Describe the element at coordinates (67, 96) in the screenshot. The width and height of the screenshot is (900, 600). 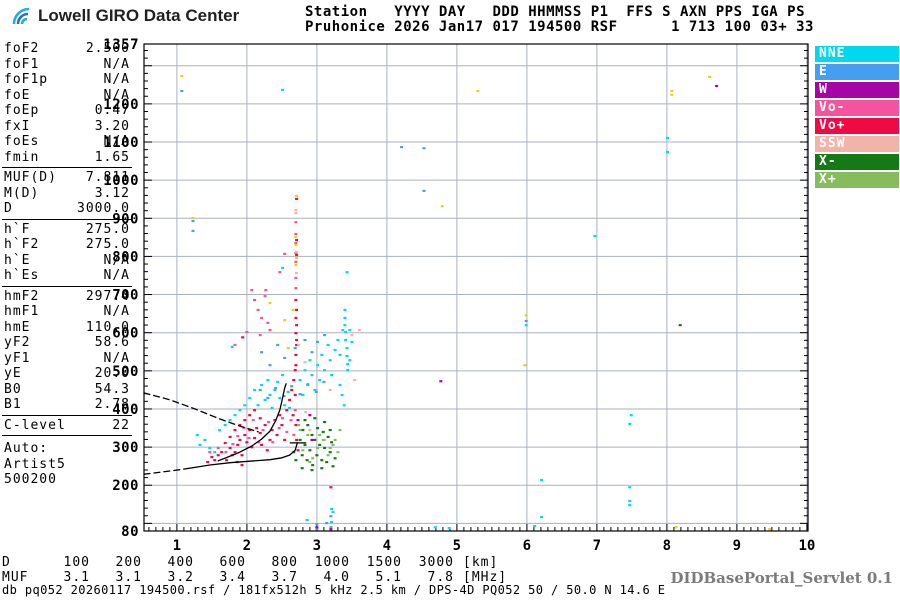
I see `param-row-foe: foE N/A` at that location.